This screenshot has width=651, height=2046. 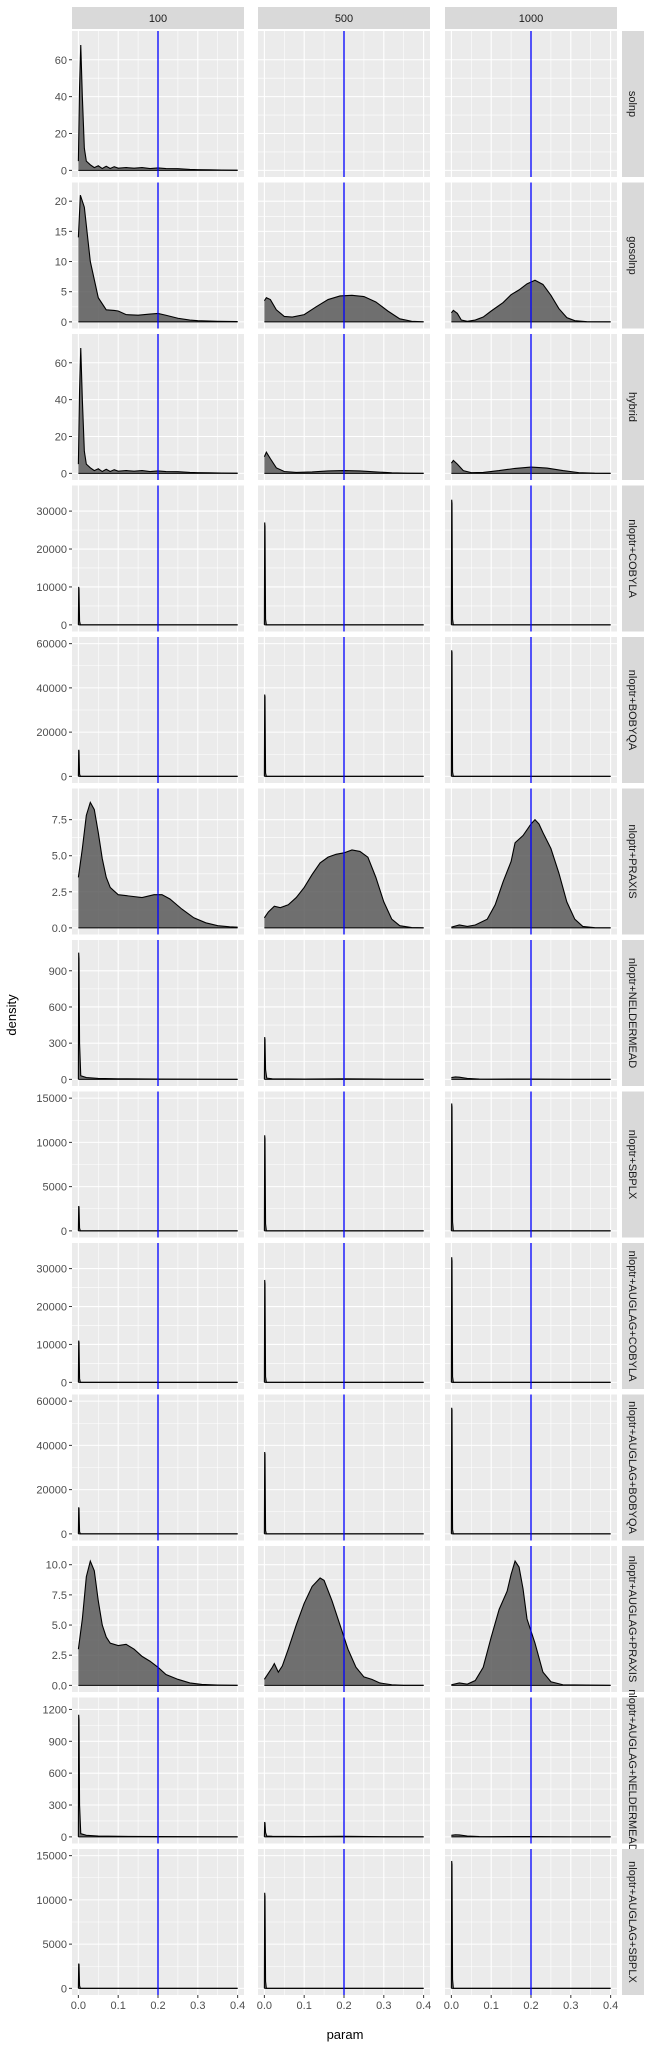 I want to click on y-tick-label-nloptr-auglag-praxis-4: 10.0, so click(x=56, y=1566).